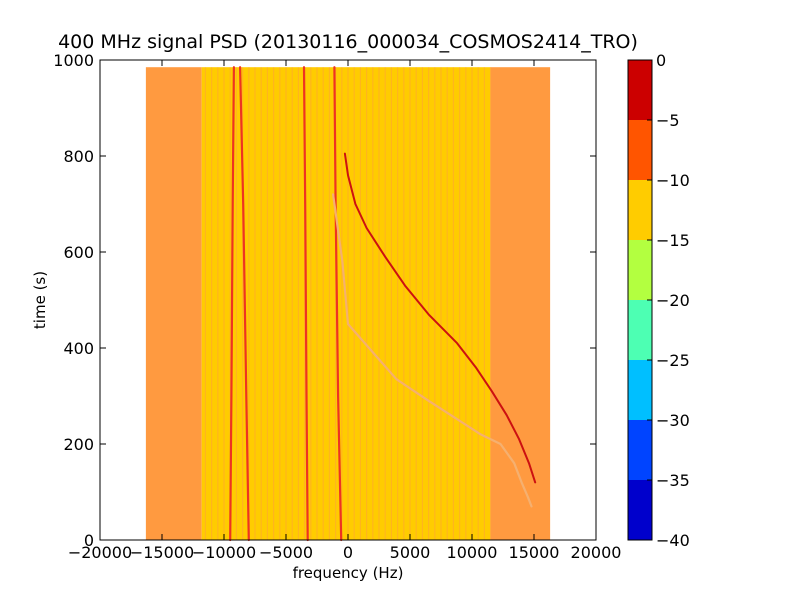  I want to click on y-tick-label: 1000, so click(73, 60).